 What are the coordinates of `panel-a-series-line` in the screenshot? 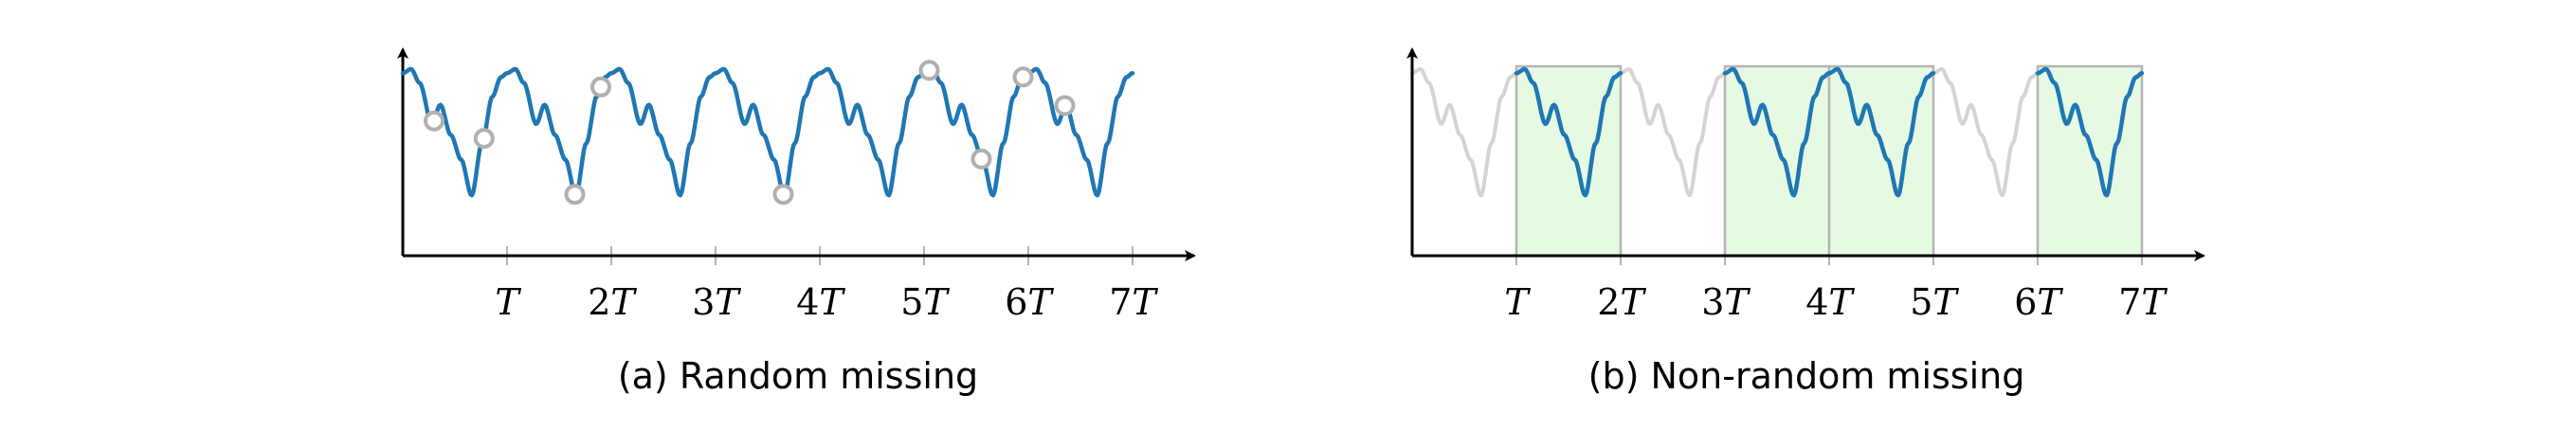 It's located at (767, 132).